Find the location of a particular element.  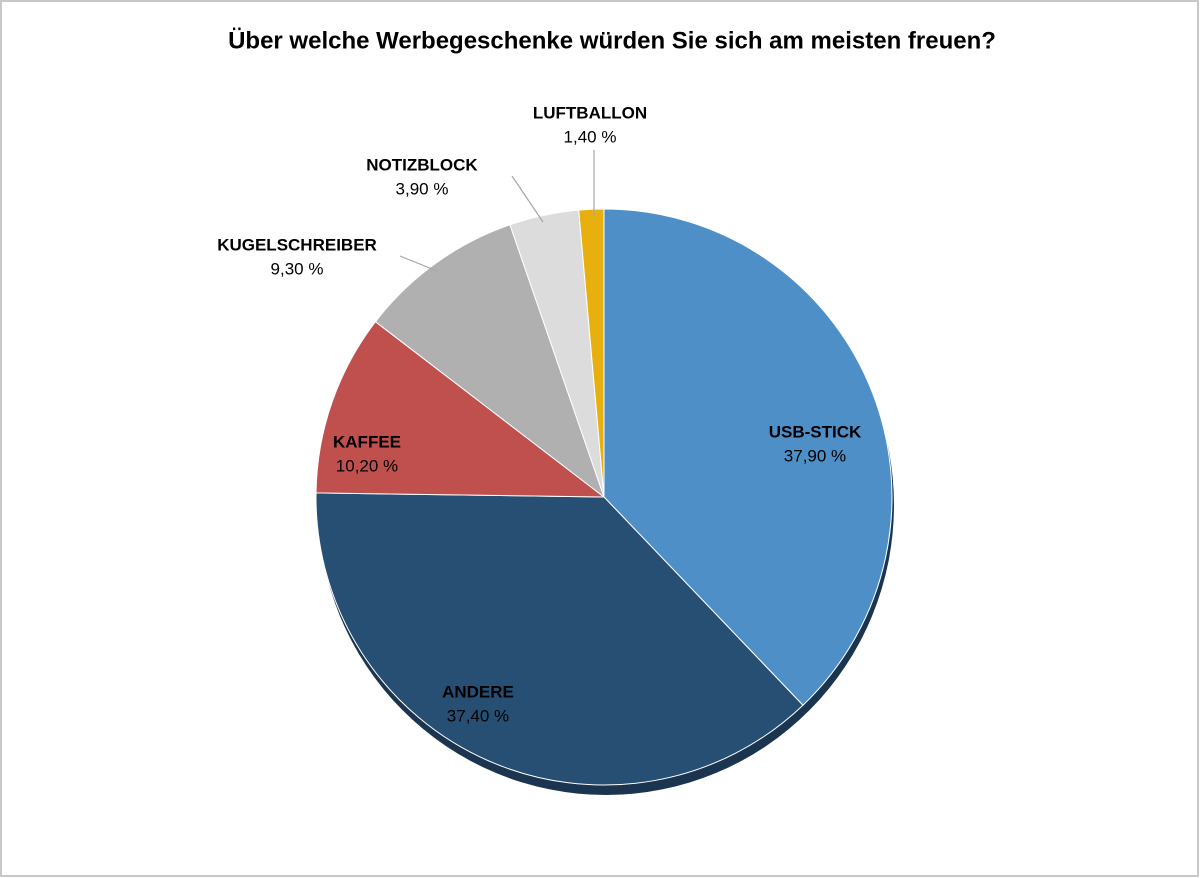

slice-label: LUFTBALLON is located at coordinates (590, 112).